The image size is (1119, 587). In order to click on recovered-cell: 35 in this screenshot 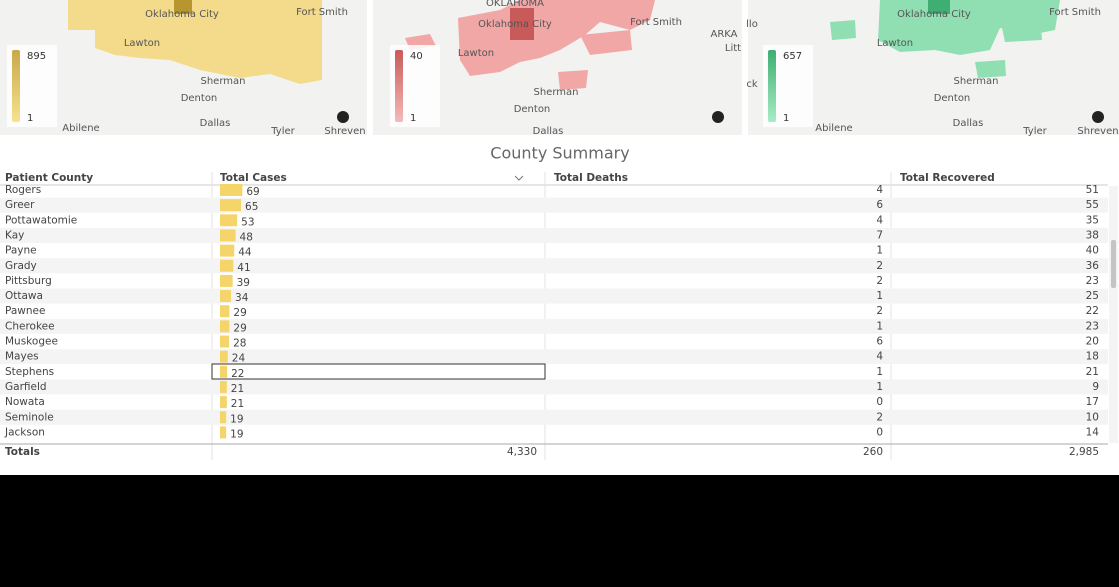, I will do `click(1092, 220)`.